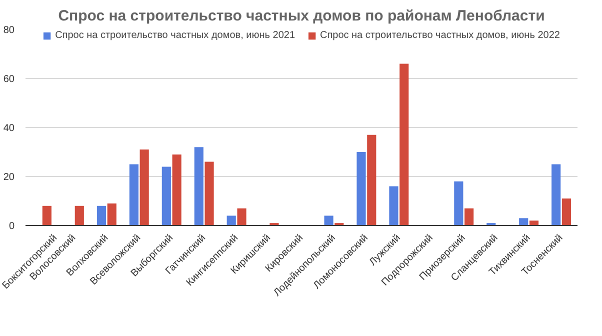 This screenshot has width=602, height=336. What do you see at coordinates (9, 30) in the screenshot?
I see `y-tick-label: 80` at bounding box center [9, 30].